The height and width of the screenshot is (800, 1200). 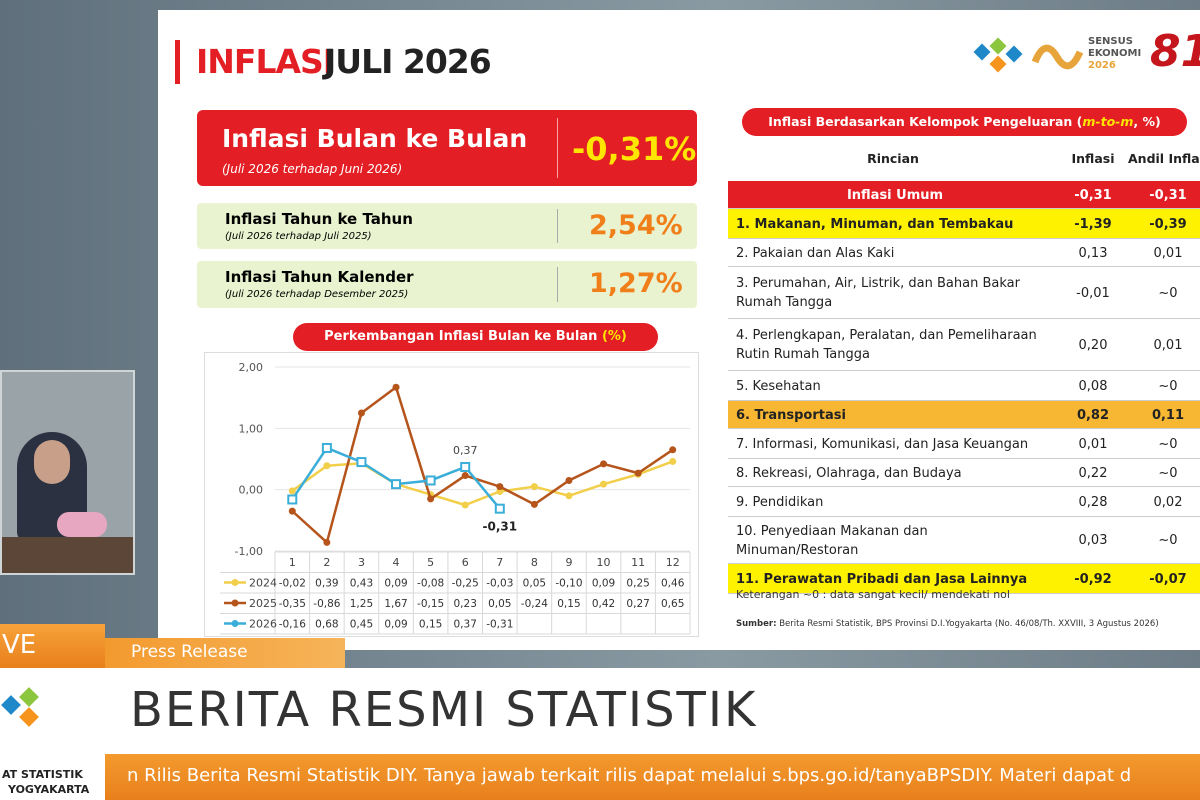 I want to click on column-header: Andil Inflasi, so click(x=1164, y=158).